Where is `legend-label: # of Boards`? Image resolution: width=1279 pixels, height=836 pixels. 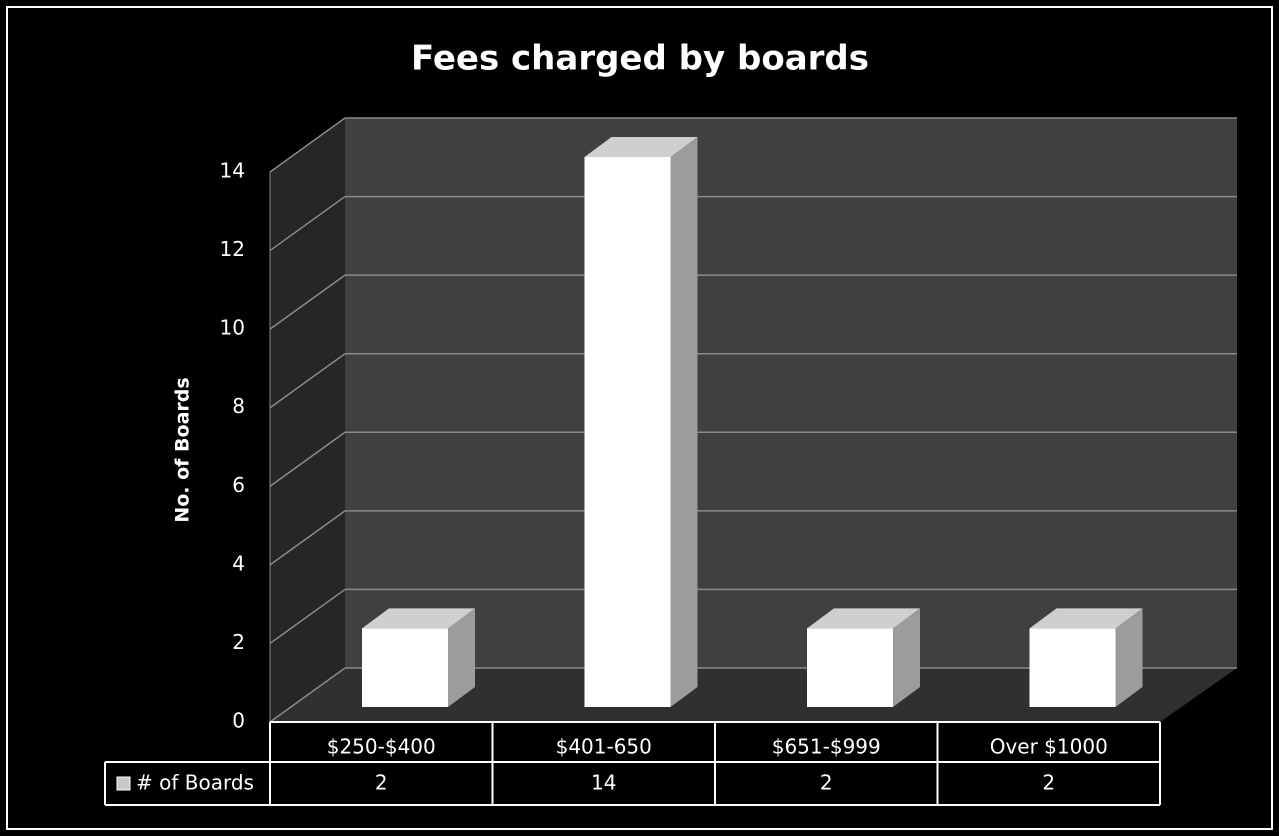
legend-label: # of Boards is located at coordinates (195, 783).